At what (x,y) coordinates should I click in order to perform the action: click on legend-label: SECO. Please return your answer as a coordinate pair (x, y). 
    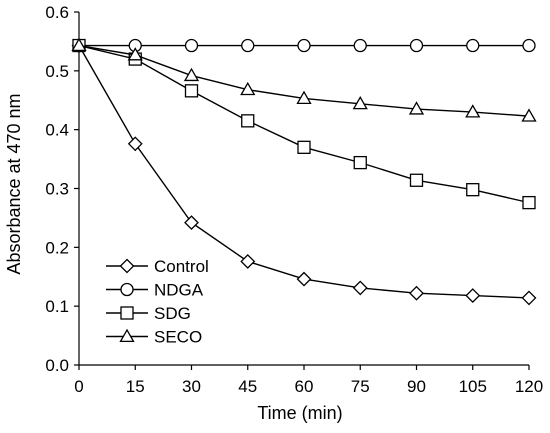
    Looking at the image, I should click on (178, 337).